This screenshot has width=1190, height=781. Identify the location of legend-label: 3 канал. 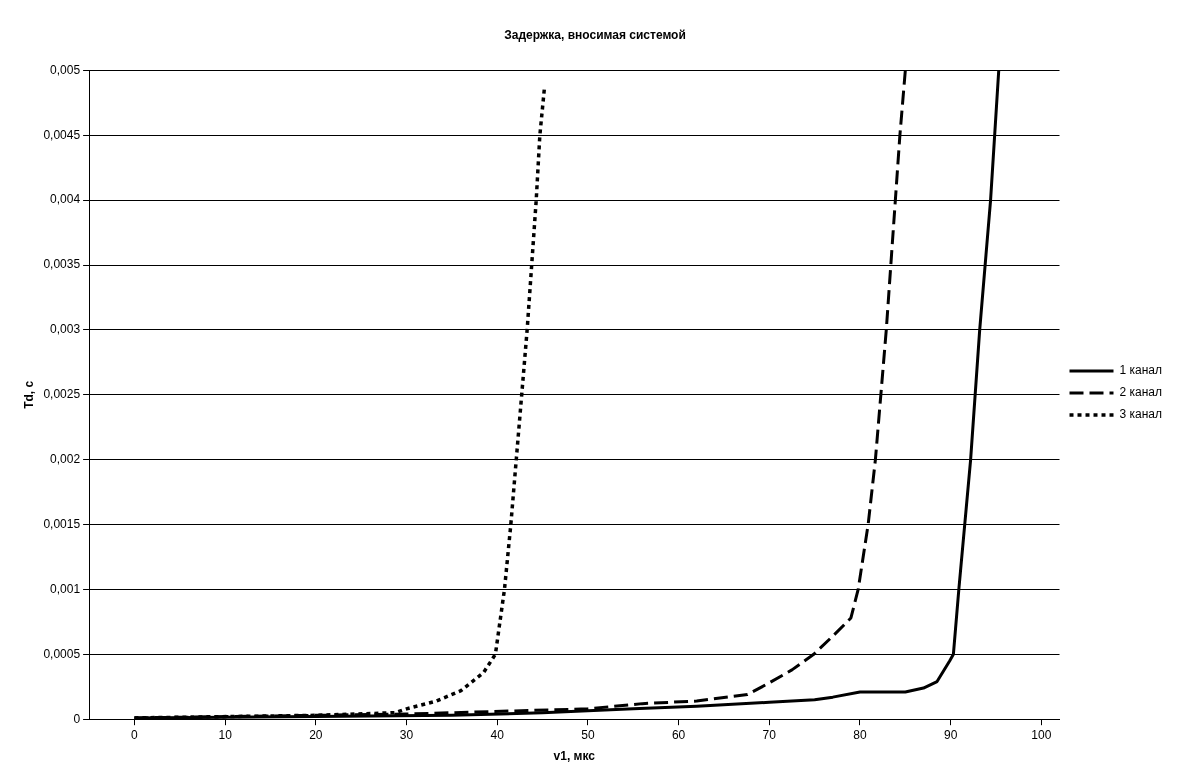
(1140, 414).